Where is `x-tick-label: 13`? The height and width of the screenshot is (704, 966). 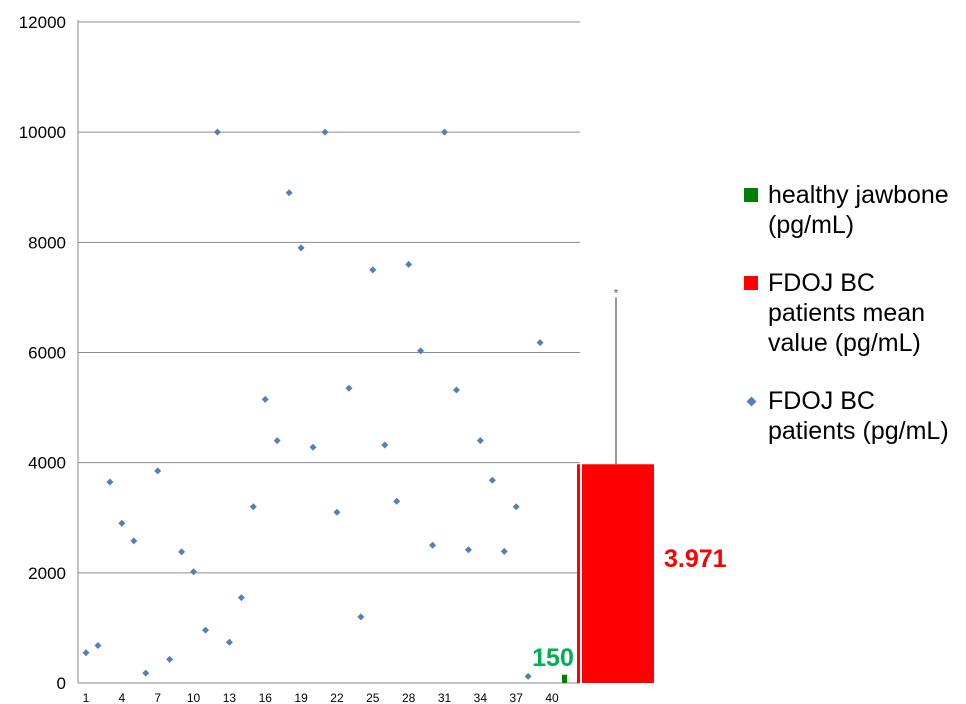
x-tick-label: 13 is located at coordinates (230, 697).